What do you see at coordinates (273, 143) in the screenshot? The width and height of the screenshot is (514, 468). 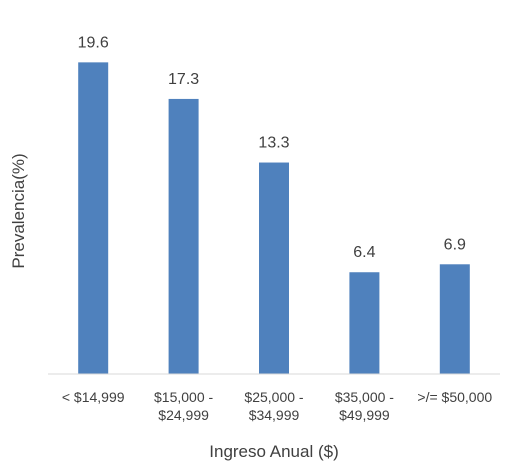 I see `data-label: 13.3` at bounding box center [273, 143].